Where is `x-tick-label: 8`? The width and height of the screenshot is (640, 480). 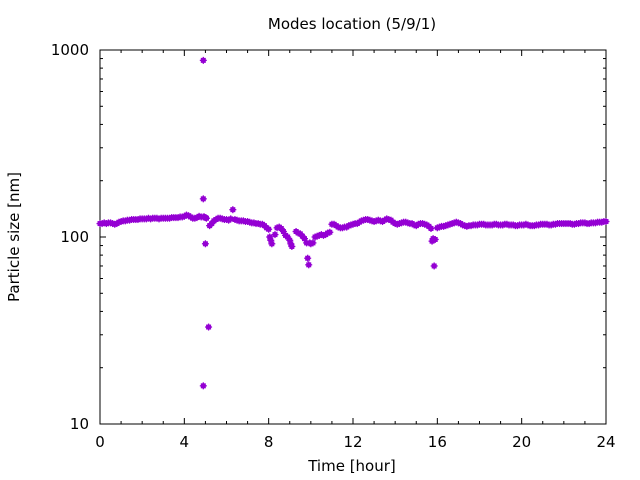
x-tick-label: 8 is located at coordinates (269, 442).